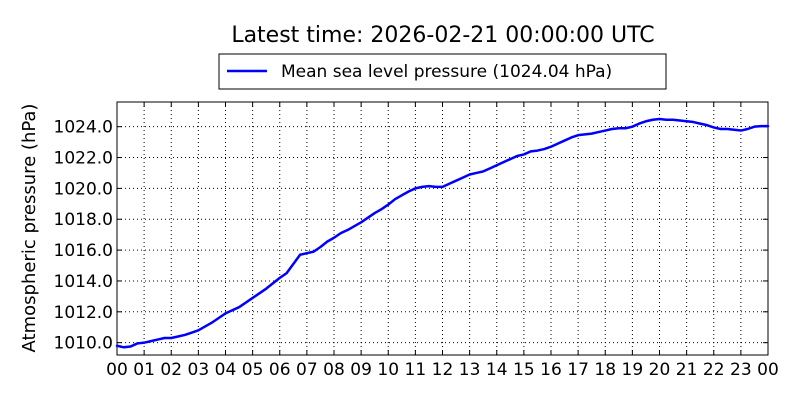 The image size is (800, 400). What do you see at coordinates (307, 370) in the screenshot?
I see `x-tick-label: 07` at bounding box center [307, 370].